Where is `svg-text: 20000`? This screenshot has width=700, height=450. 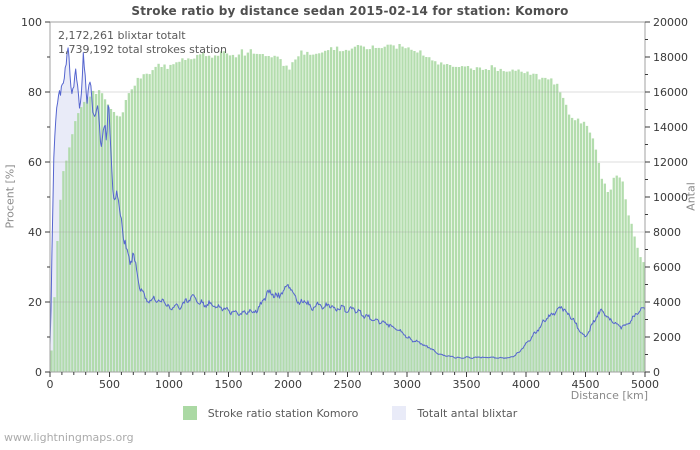
svg-text: 20000 is located at coordinates (670, 22).